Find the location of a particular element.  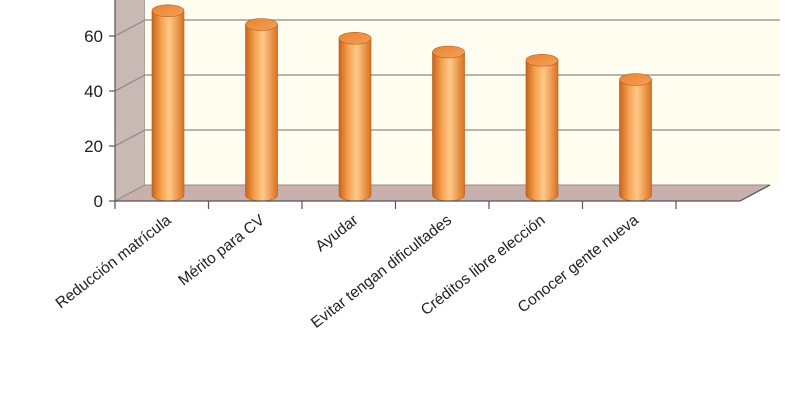

x-tick-label: Reducción matrícula is located at coordinates (114, 262).